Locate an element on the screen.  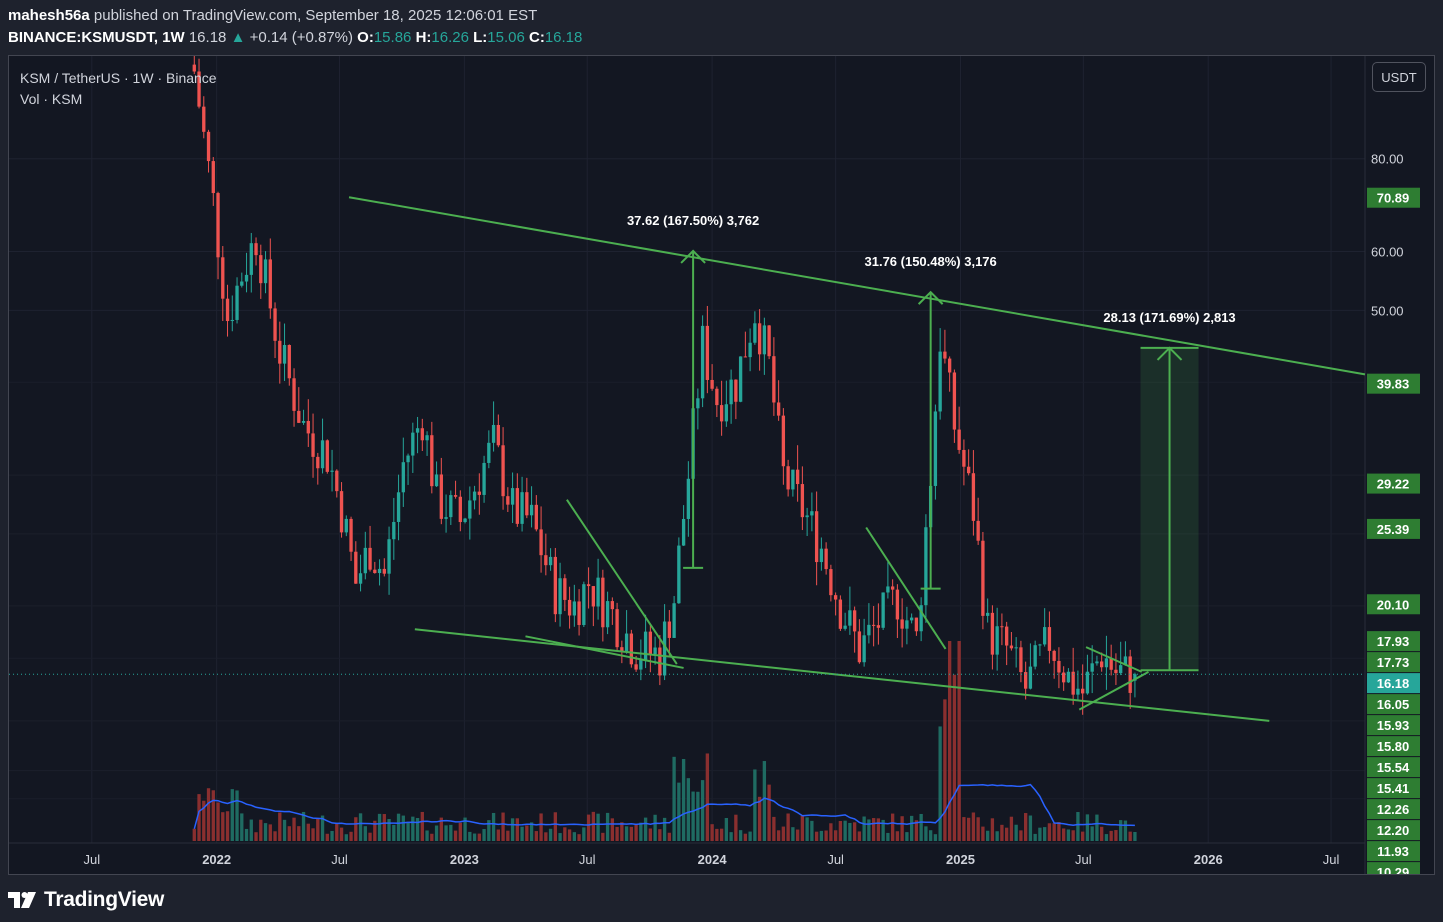
currency-button: USDT is located at coordinates (1399, 77).